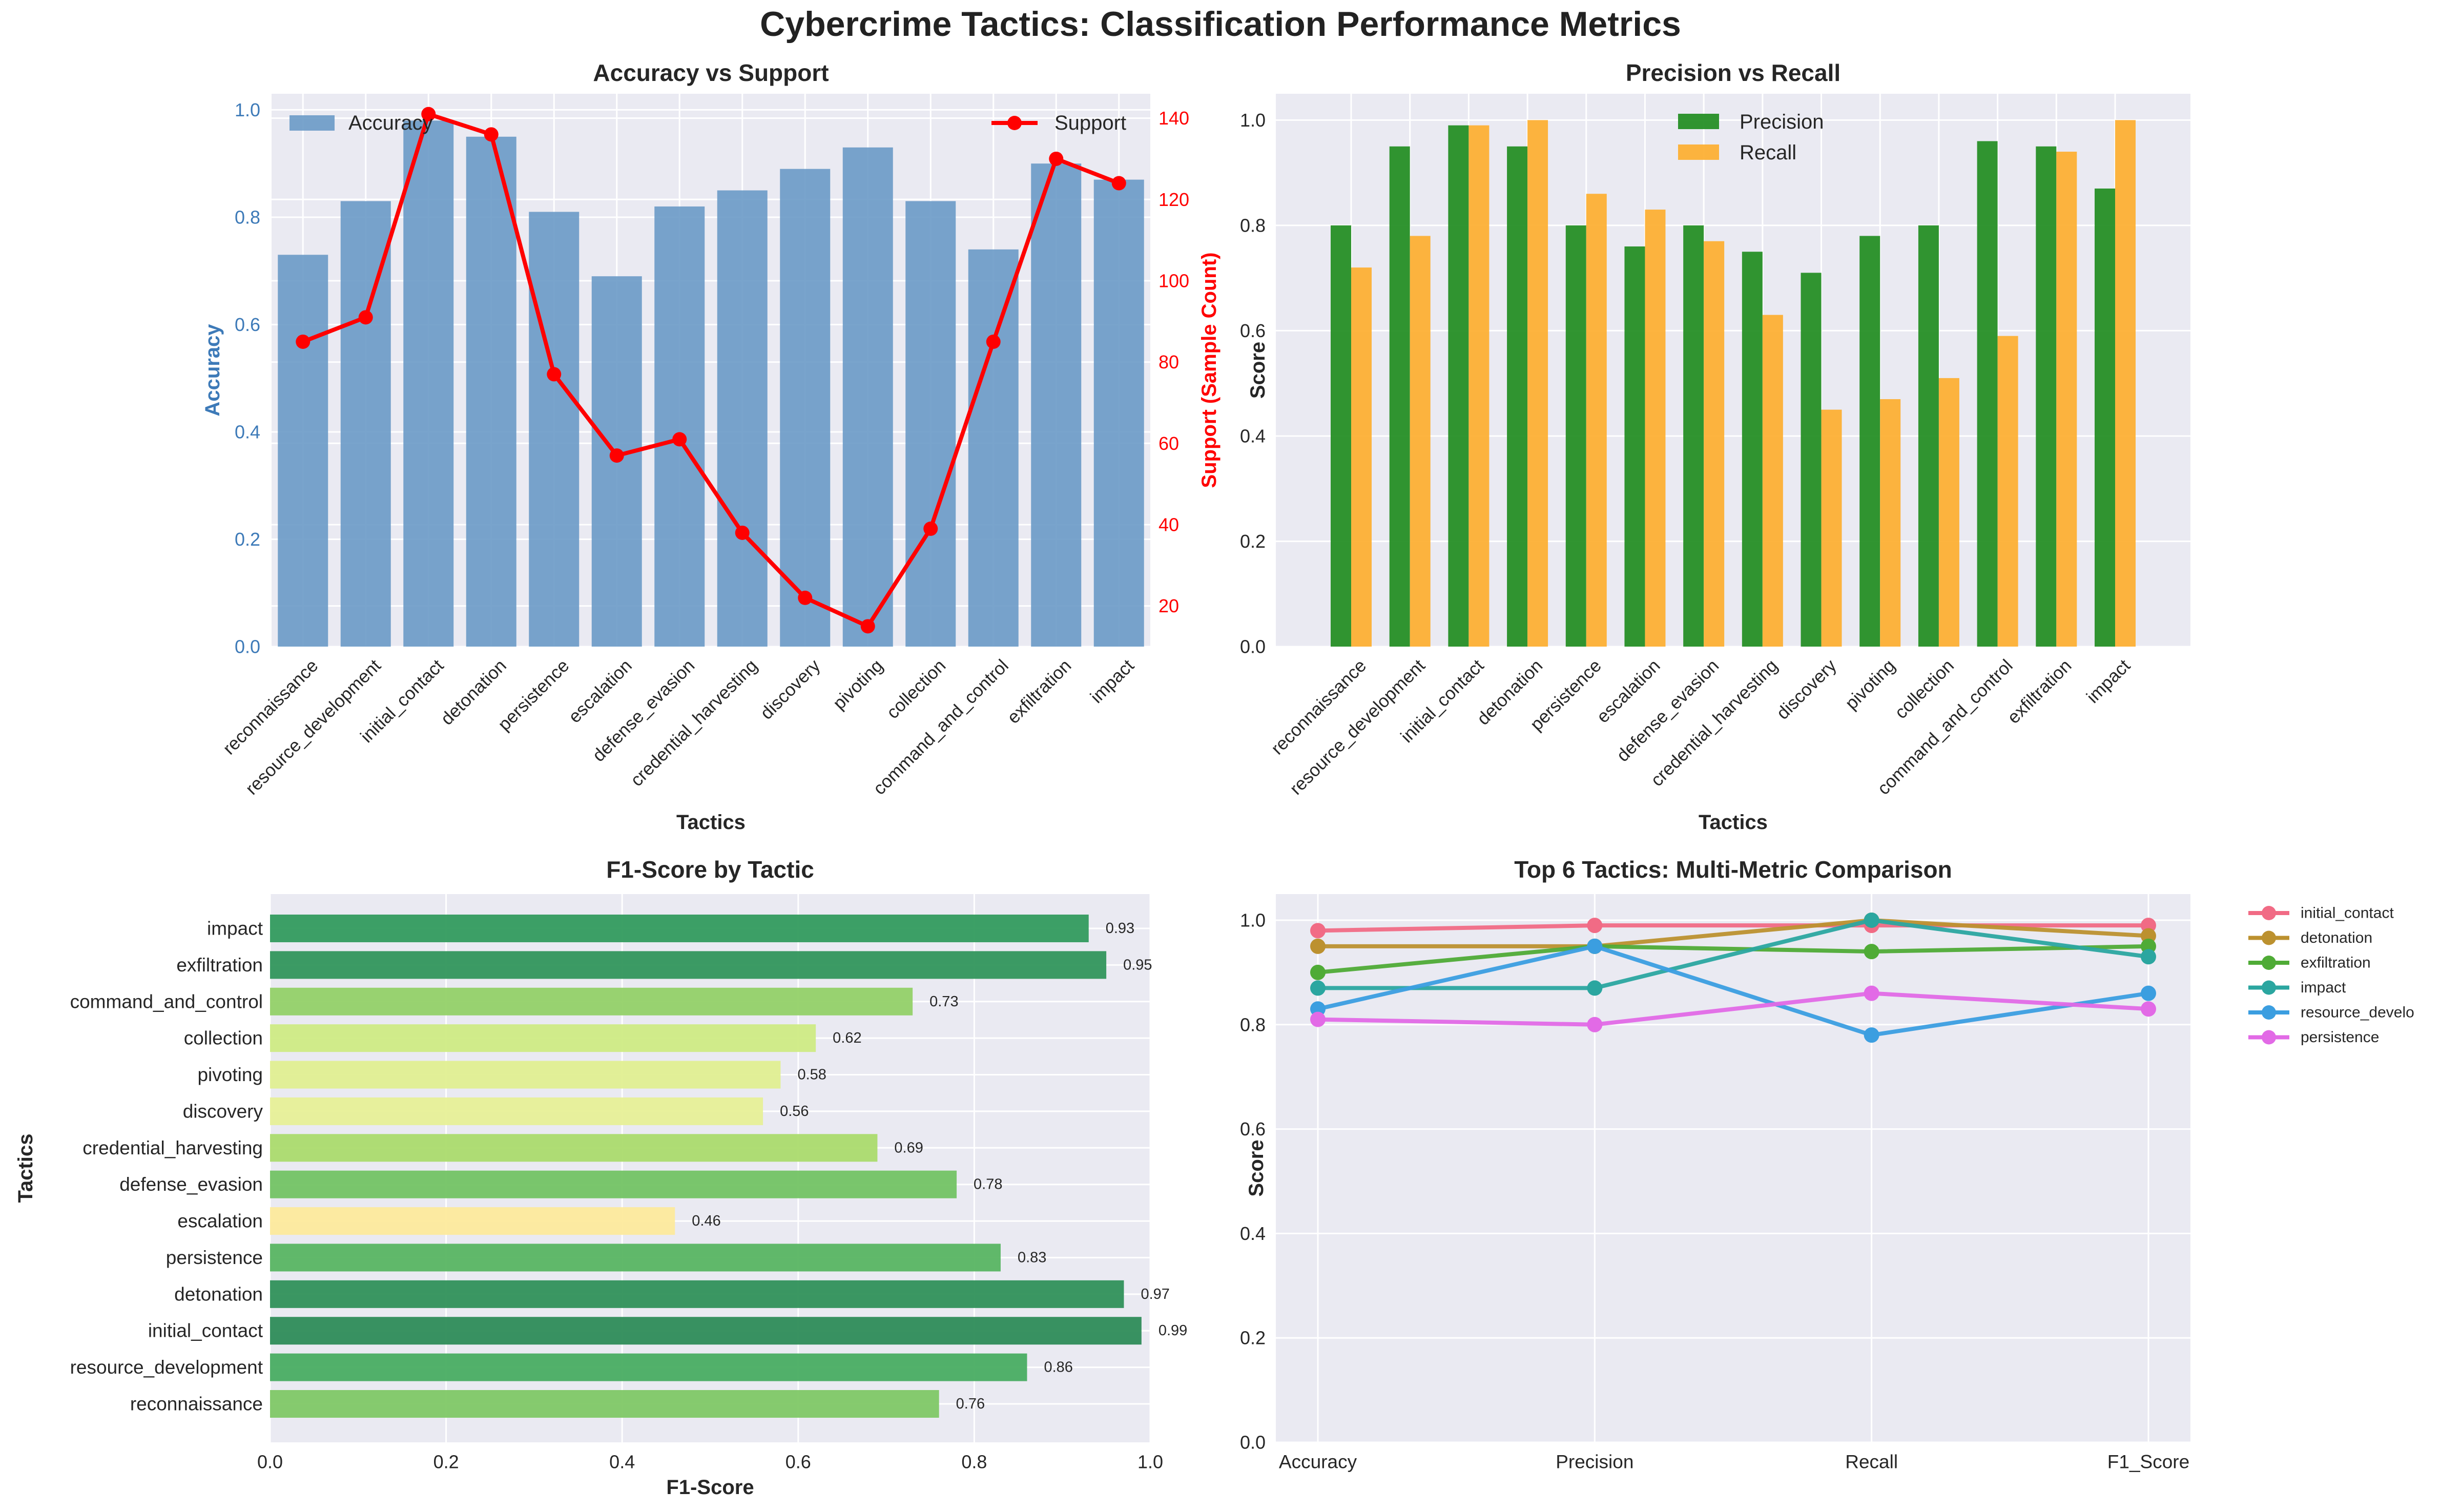  What do you see at coordinates (694, 723) in the screenshot?
I see `x-tick-label: credential_harvesting` at bounding box center [694, 723].